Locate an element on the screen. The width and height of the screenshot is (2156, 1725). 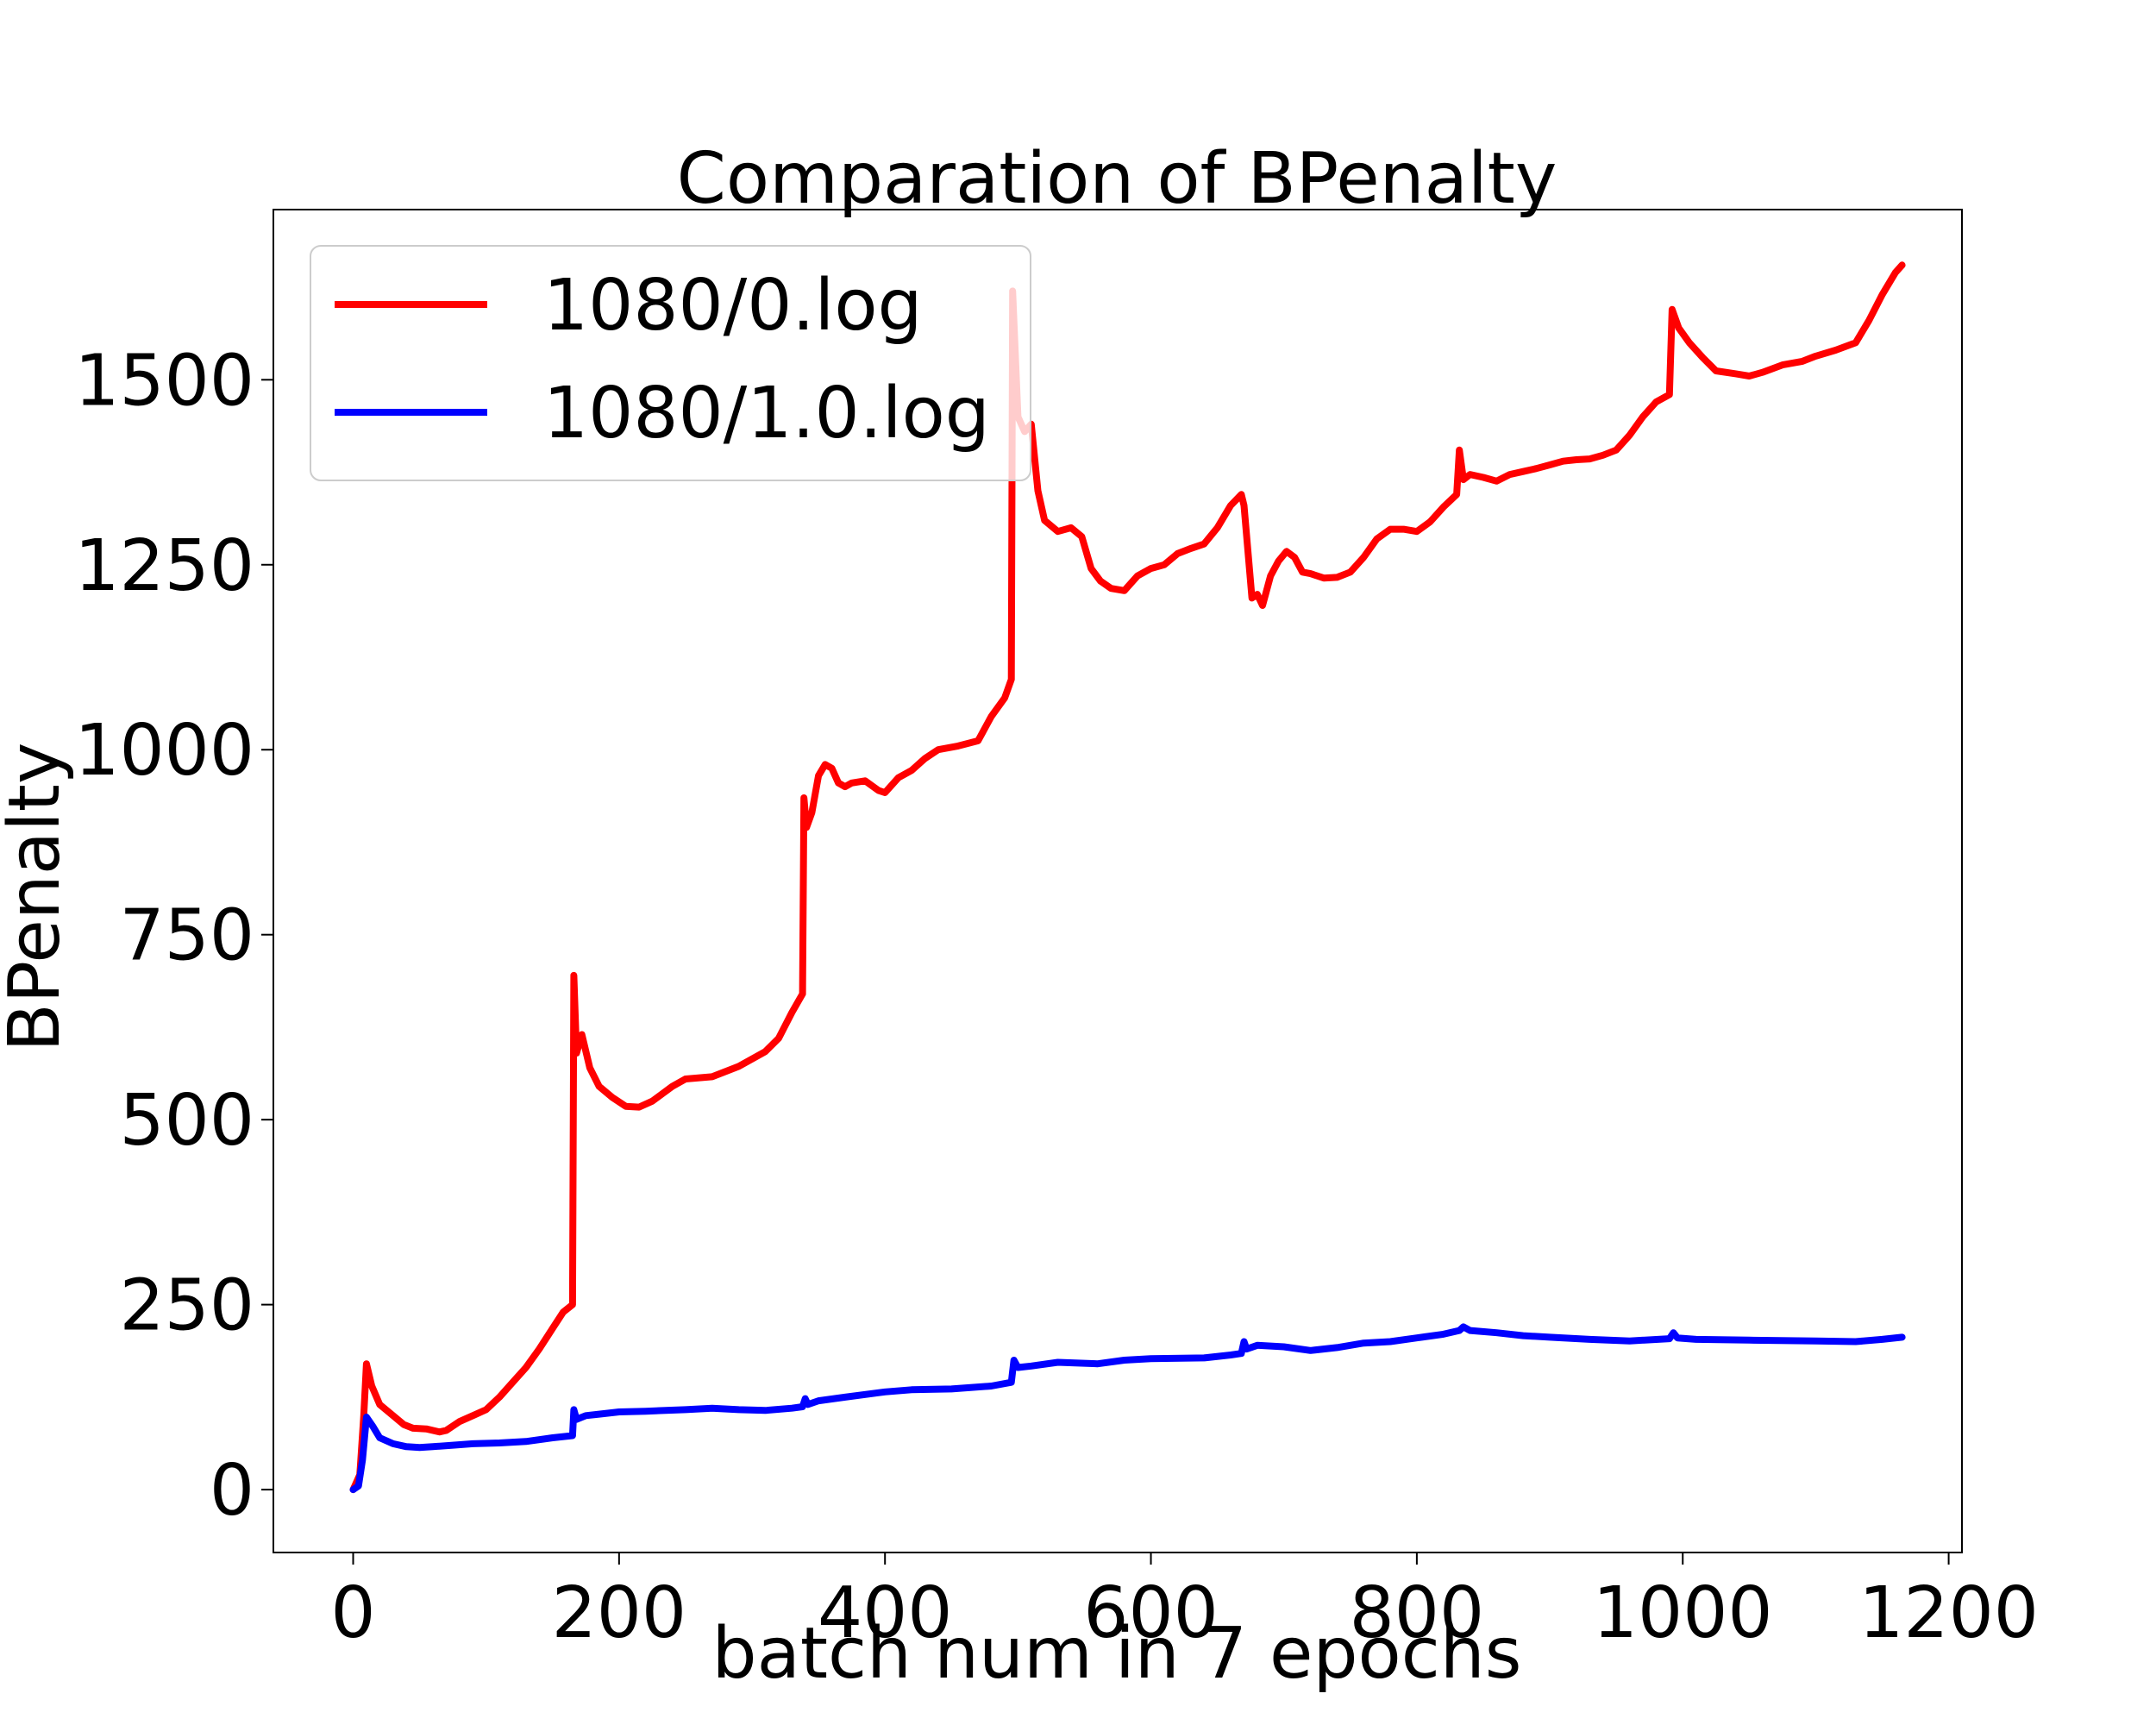
y-tick-label: 500 is located at coordinates (186, 1121).